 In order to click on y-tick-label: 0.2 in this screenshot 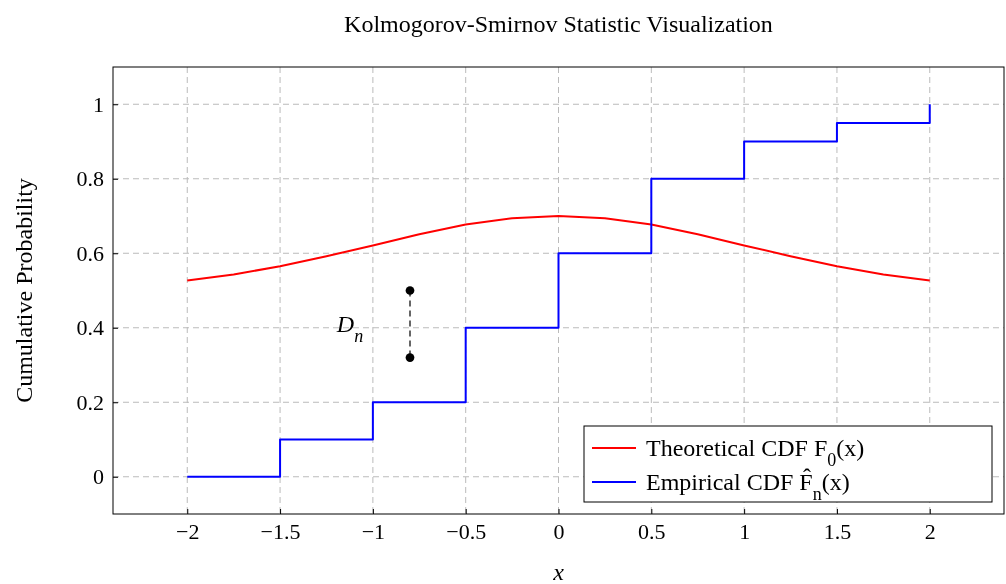, I will do `click(90, 402)`.